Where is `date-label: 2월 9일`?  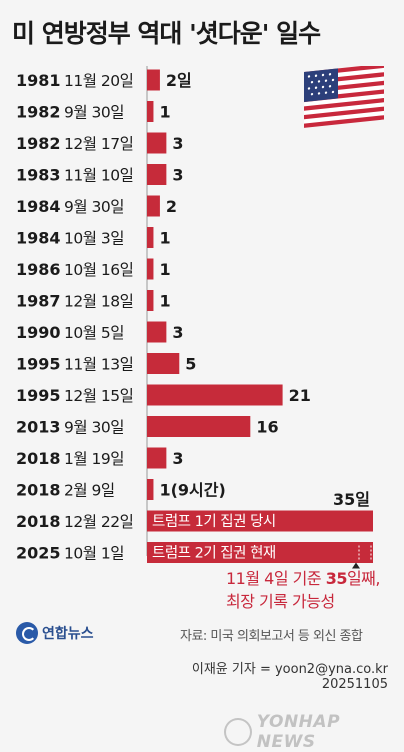
date-label: 2월 9일 is located at coordinates (89, 491).